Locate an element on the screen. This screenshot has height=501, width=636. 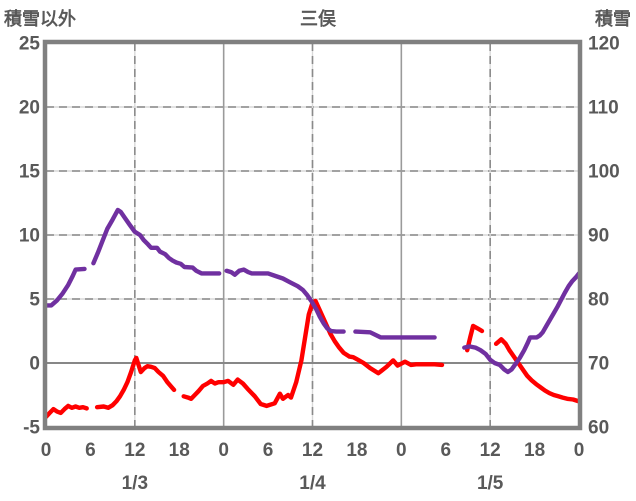
date-label: 1/5 is located at coordinates (490, 483).